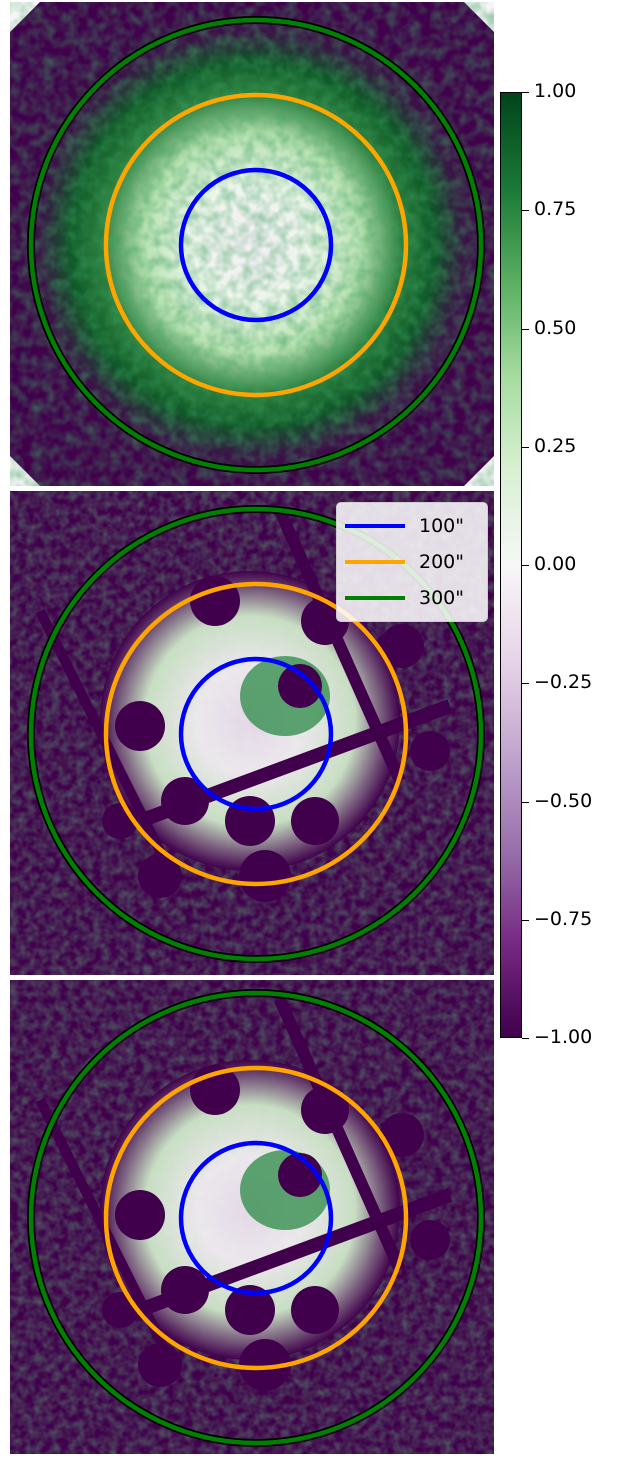  I want to click on colorbar-tick-label: −0.25, so click(563, 682).